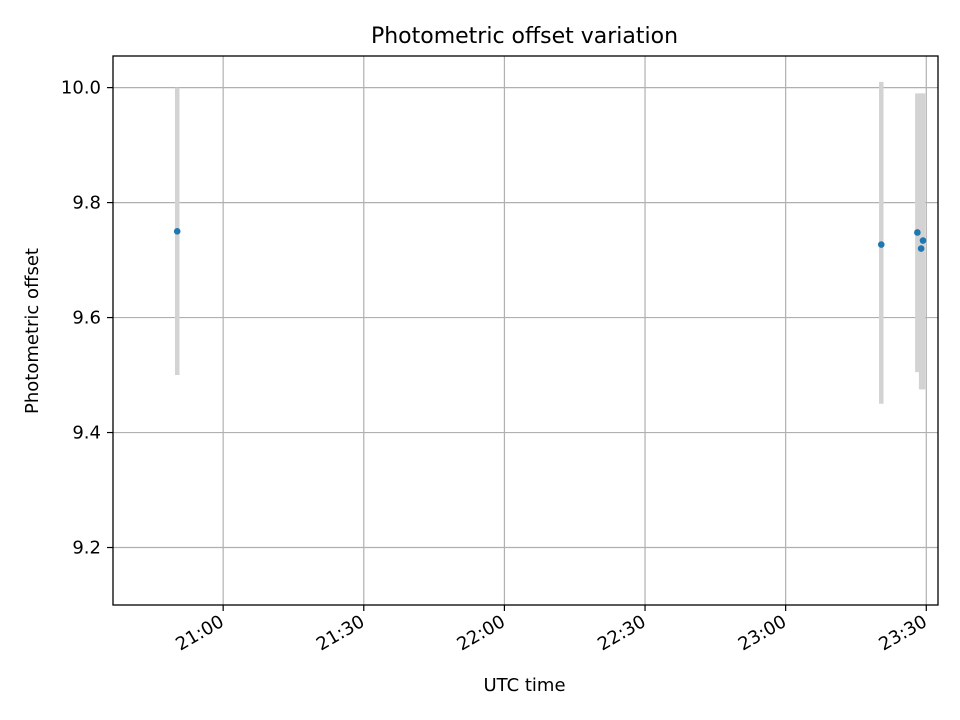 The image size is (960, 720). I want to click on x-tick-label: 22:30, so click(621, 633).